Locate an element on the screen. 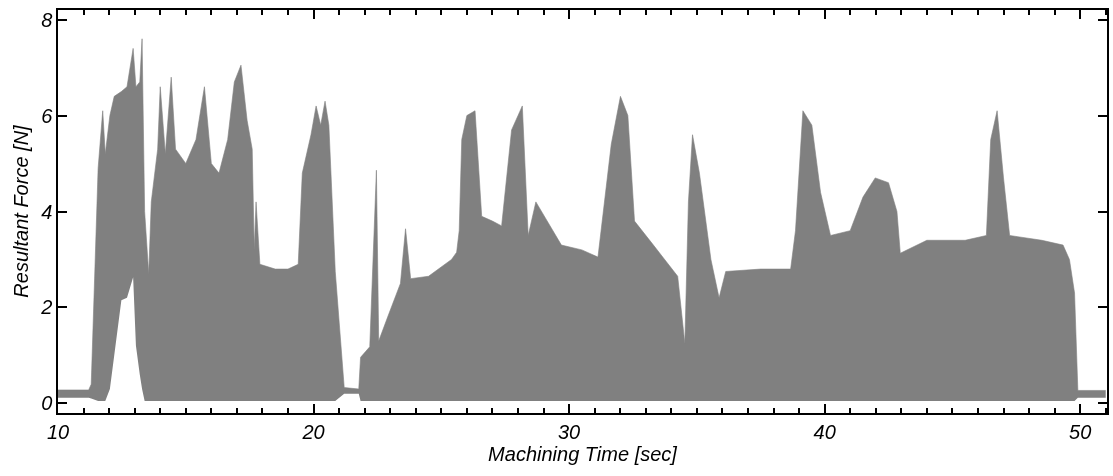  y-tick-label: 8 is located at coordinates (47, 19).